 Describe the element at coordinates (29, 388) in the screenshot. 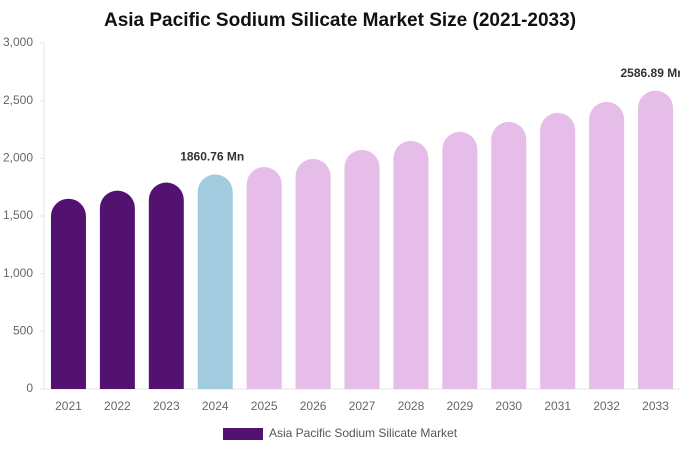

I see `y-tick-label: 0` at that location.